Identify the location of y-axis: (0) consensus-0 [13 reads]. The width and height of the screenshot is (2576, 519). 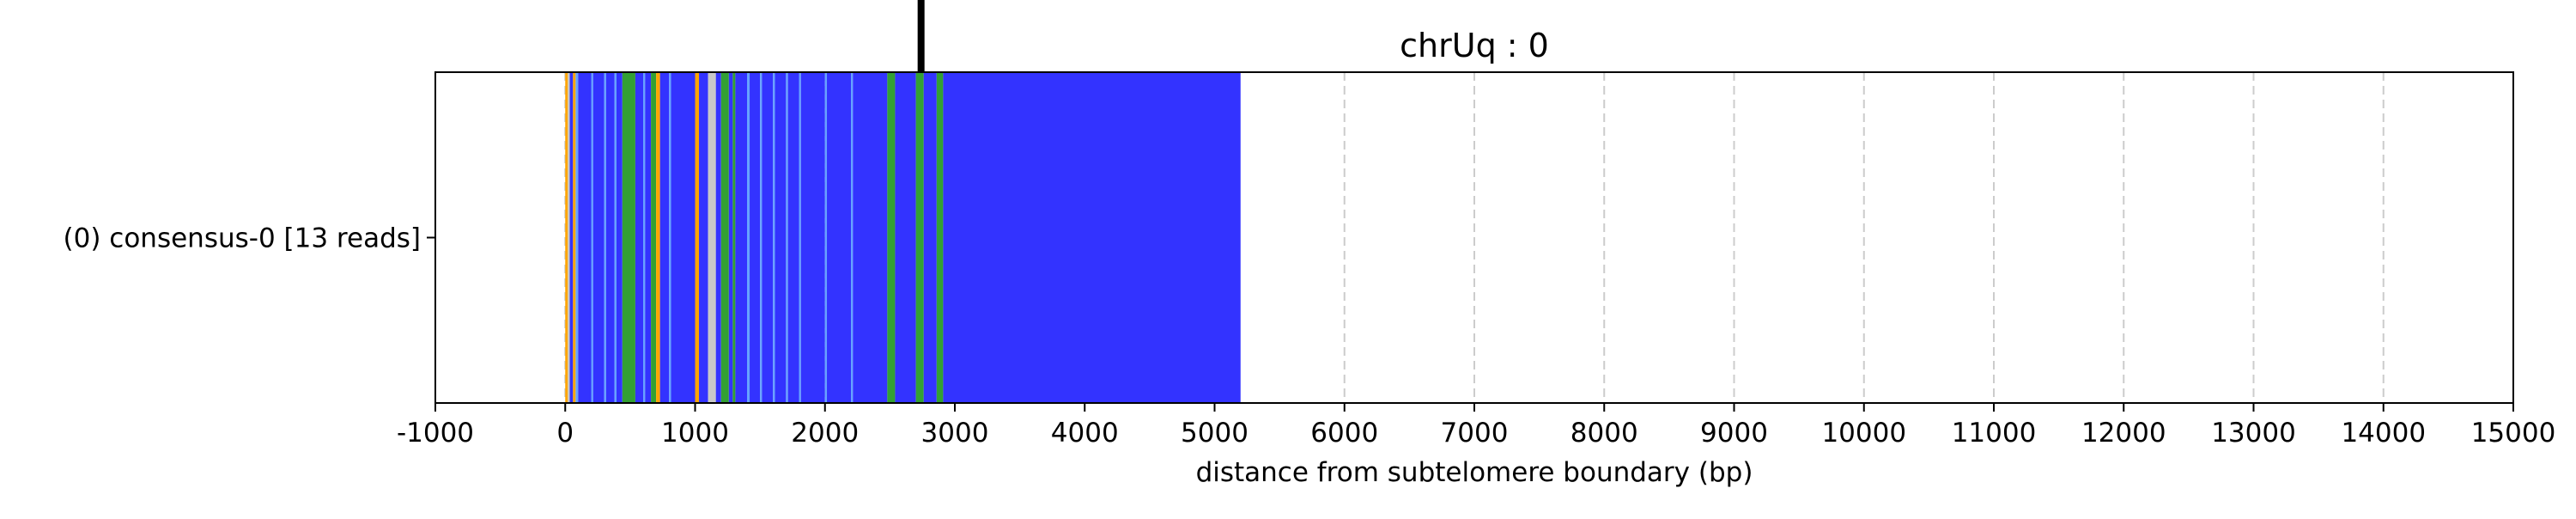
(250, 238).